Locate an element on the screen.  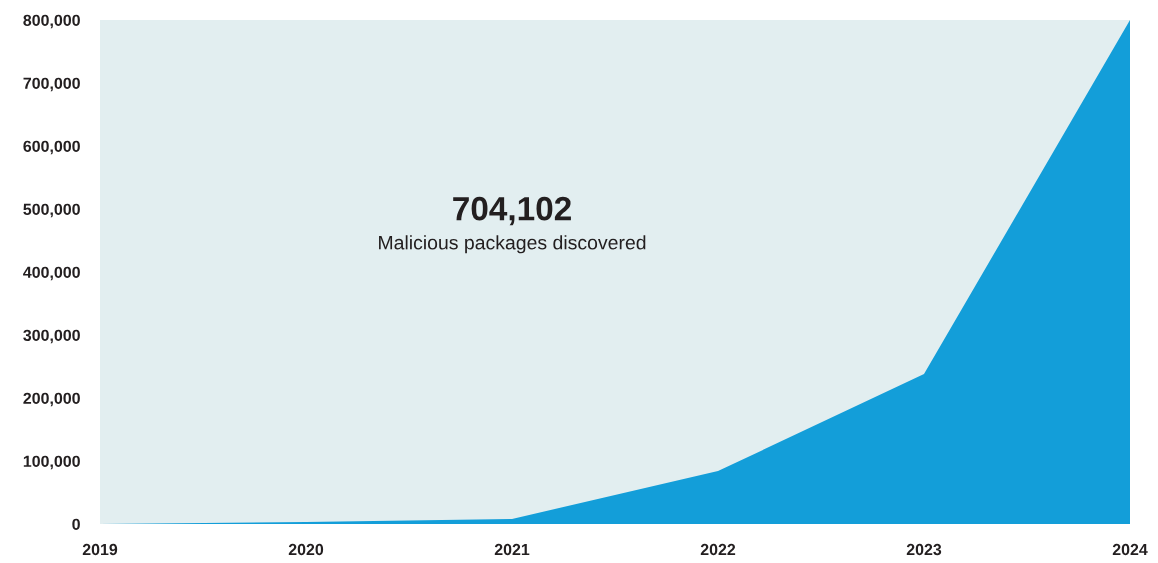
x-tick-label: 2019 is located at coordinates (100, 549).